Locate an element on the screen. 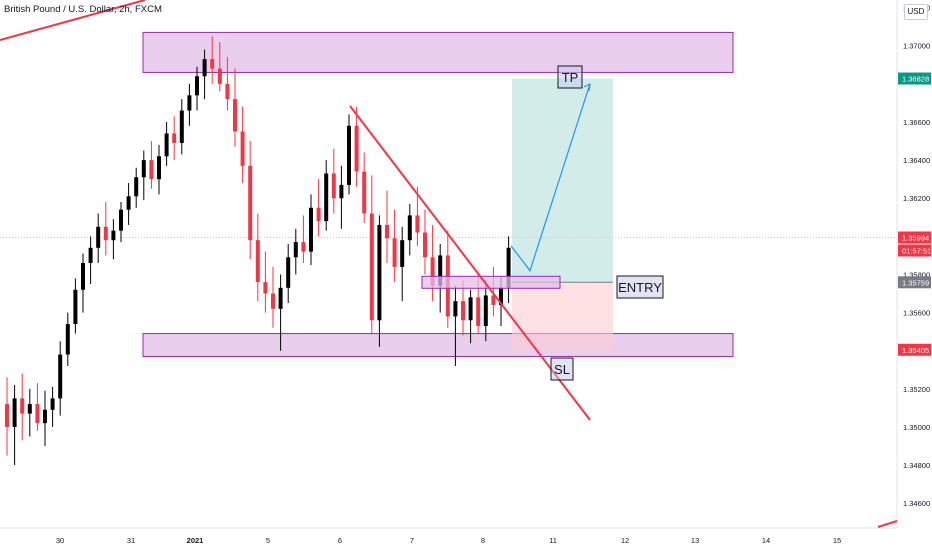 The image size is (932, 555). price-tag: 01:57:51 is located at coordinates (914, 250).